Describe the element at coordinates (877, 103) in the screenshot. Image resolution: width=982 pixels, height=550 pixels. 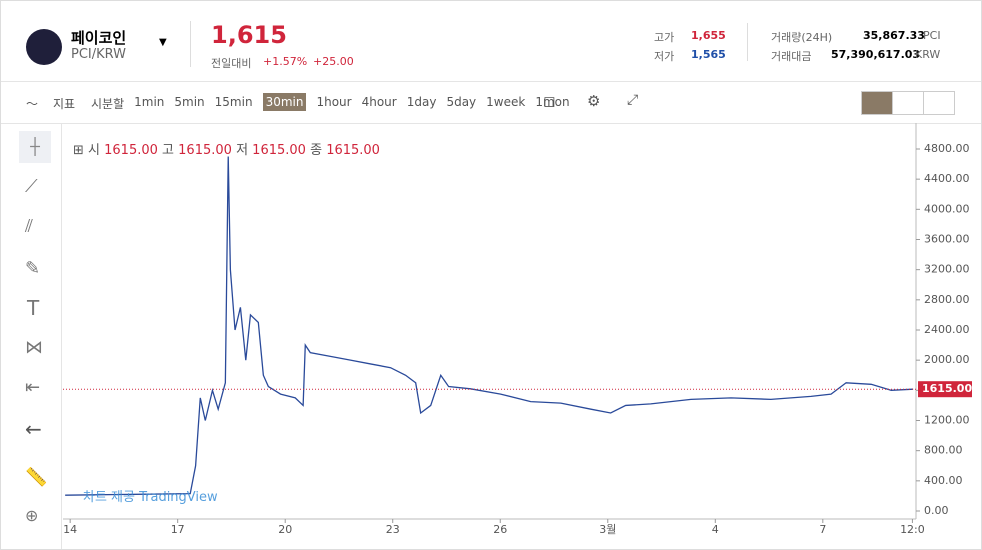
I see `candle-style` at that location.